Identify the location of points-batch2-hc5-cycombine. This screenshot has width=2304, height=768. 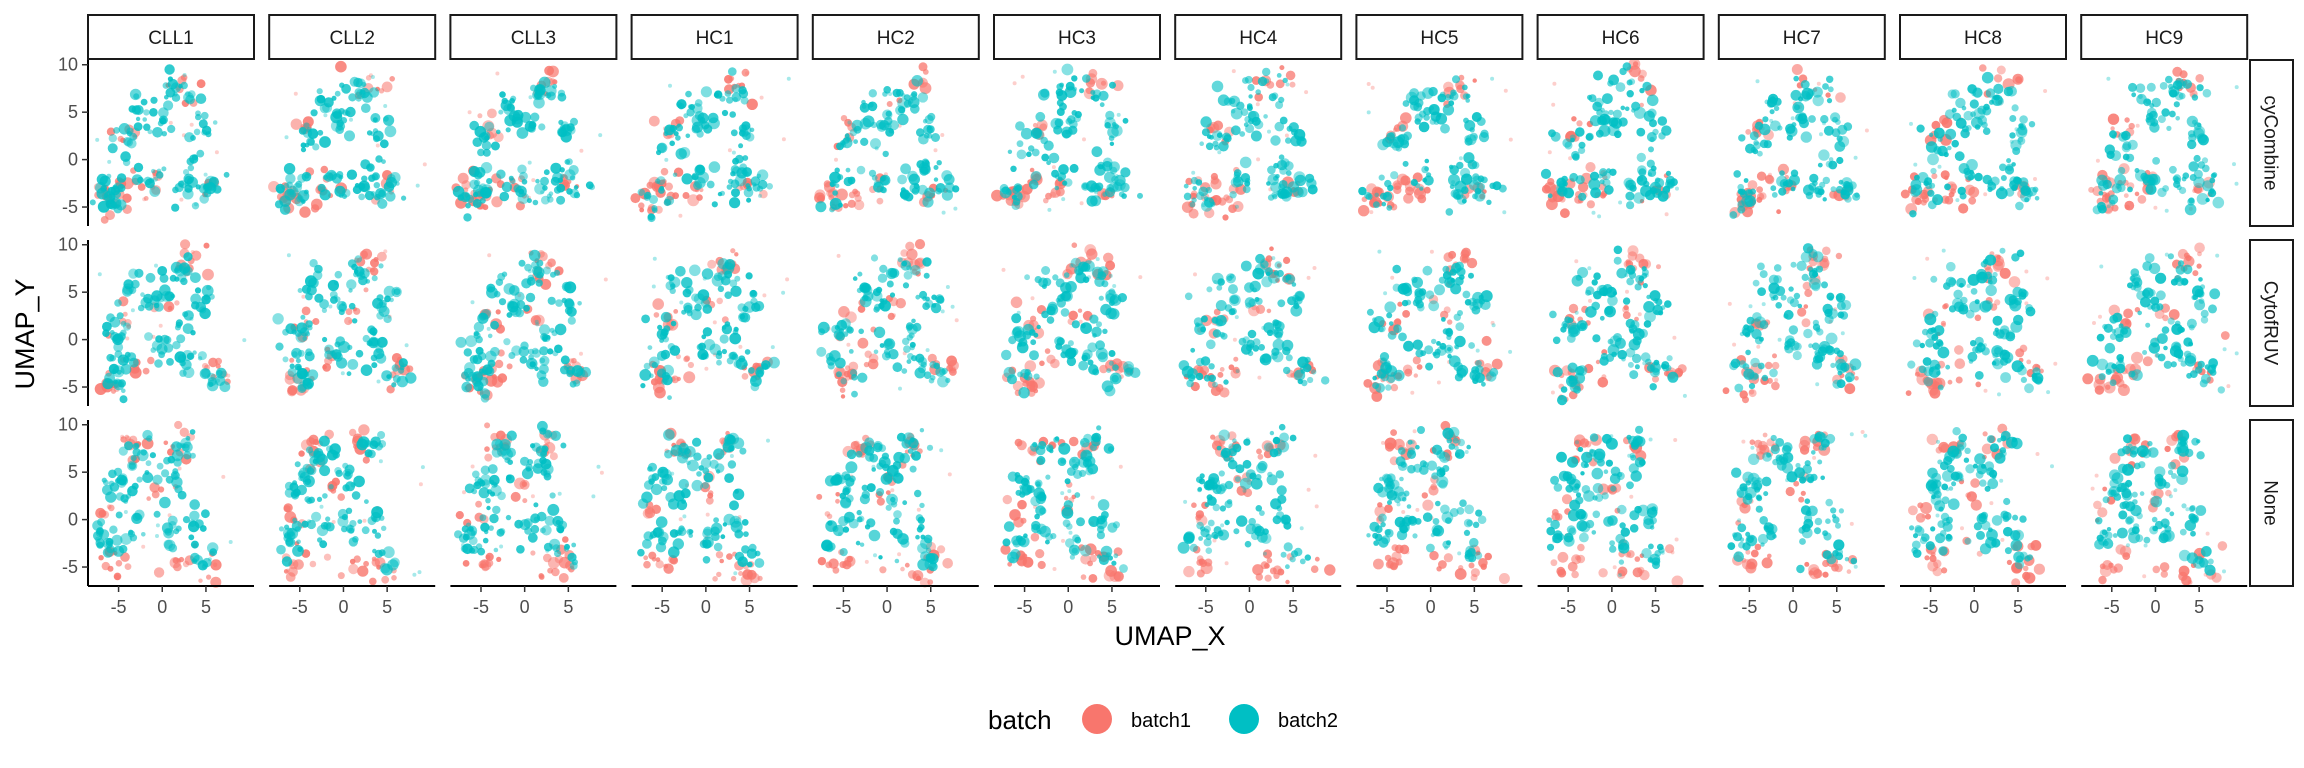
(1432, 145).